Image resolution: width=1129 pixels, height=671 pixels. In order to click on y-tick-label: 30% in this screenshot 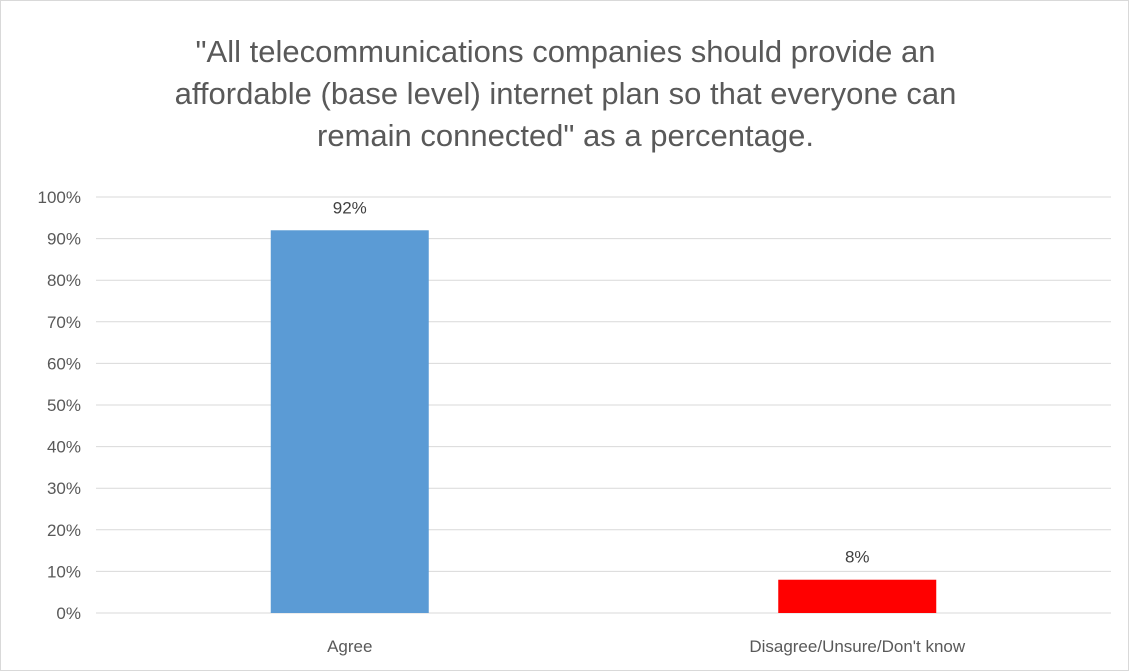, I will do `click(64, 488)`.